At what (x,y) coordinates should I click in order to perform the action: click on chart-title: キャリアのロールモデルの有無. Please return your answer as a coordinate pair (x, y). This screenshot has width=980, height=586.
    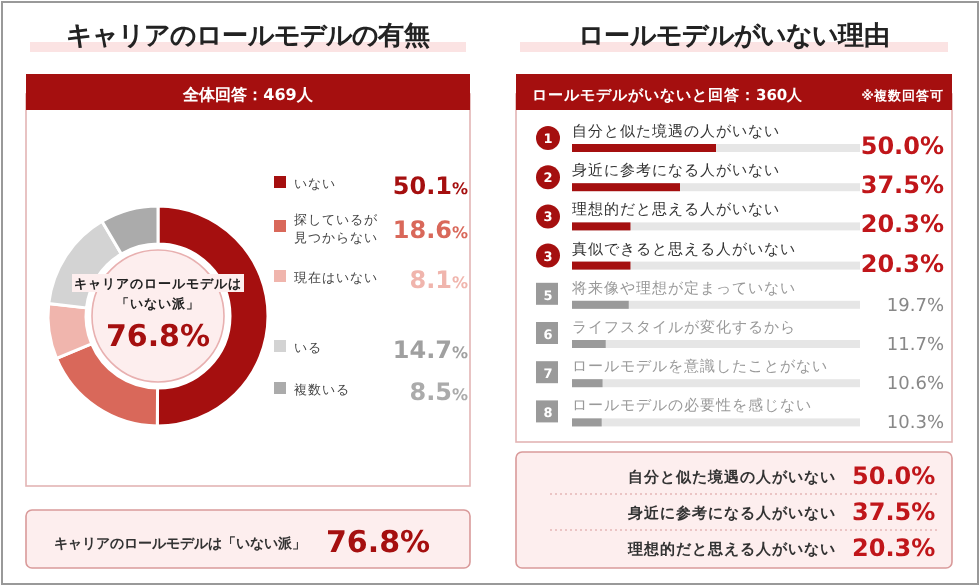
    Looking at the image, I should click on (248, 37).